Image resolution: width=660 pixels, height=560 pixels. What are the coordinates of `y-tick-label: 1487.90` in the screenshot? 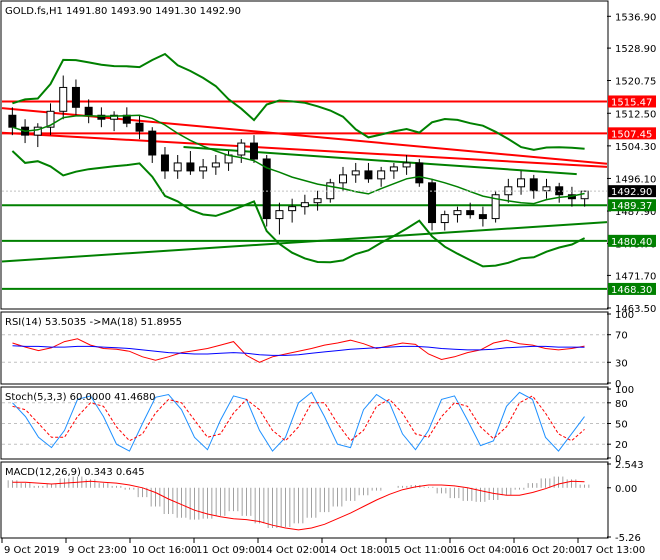 It's located at (635, 212).